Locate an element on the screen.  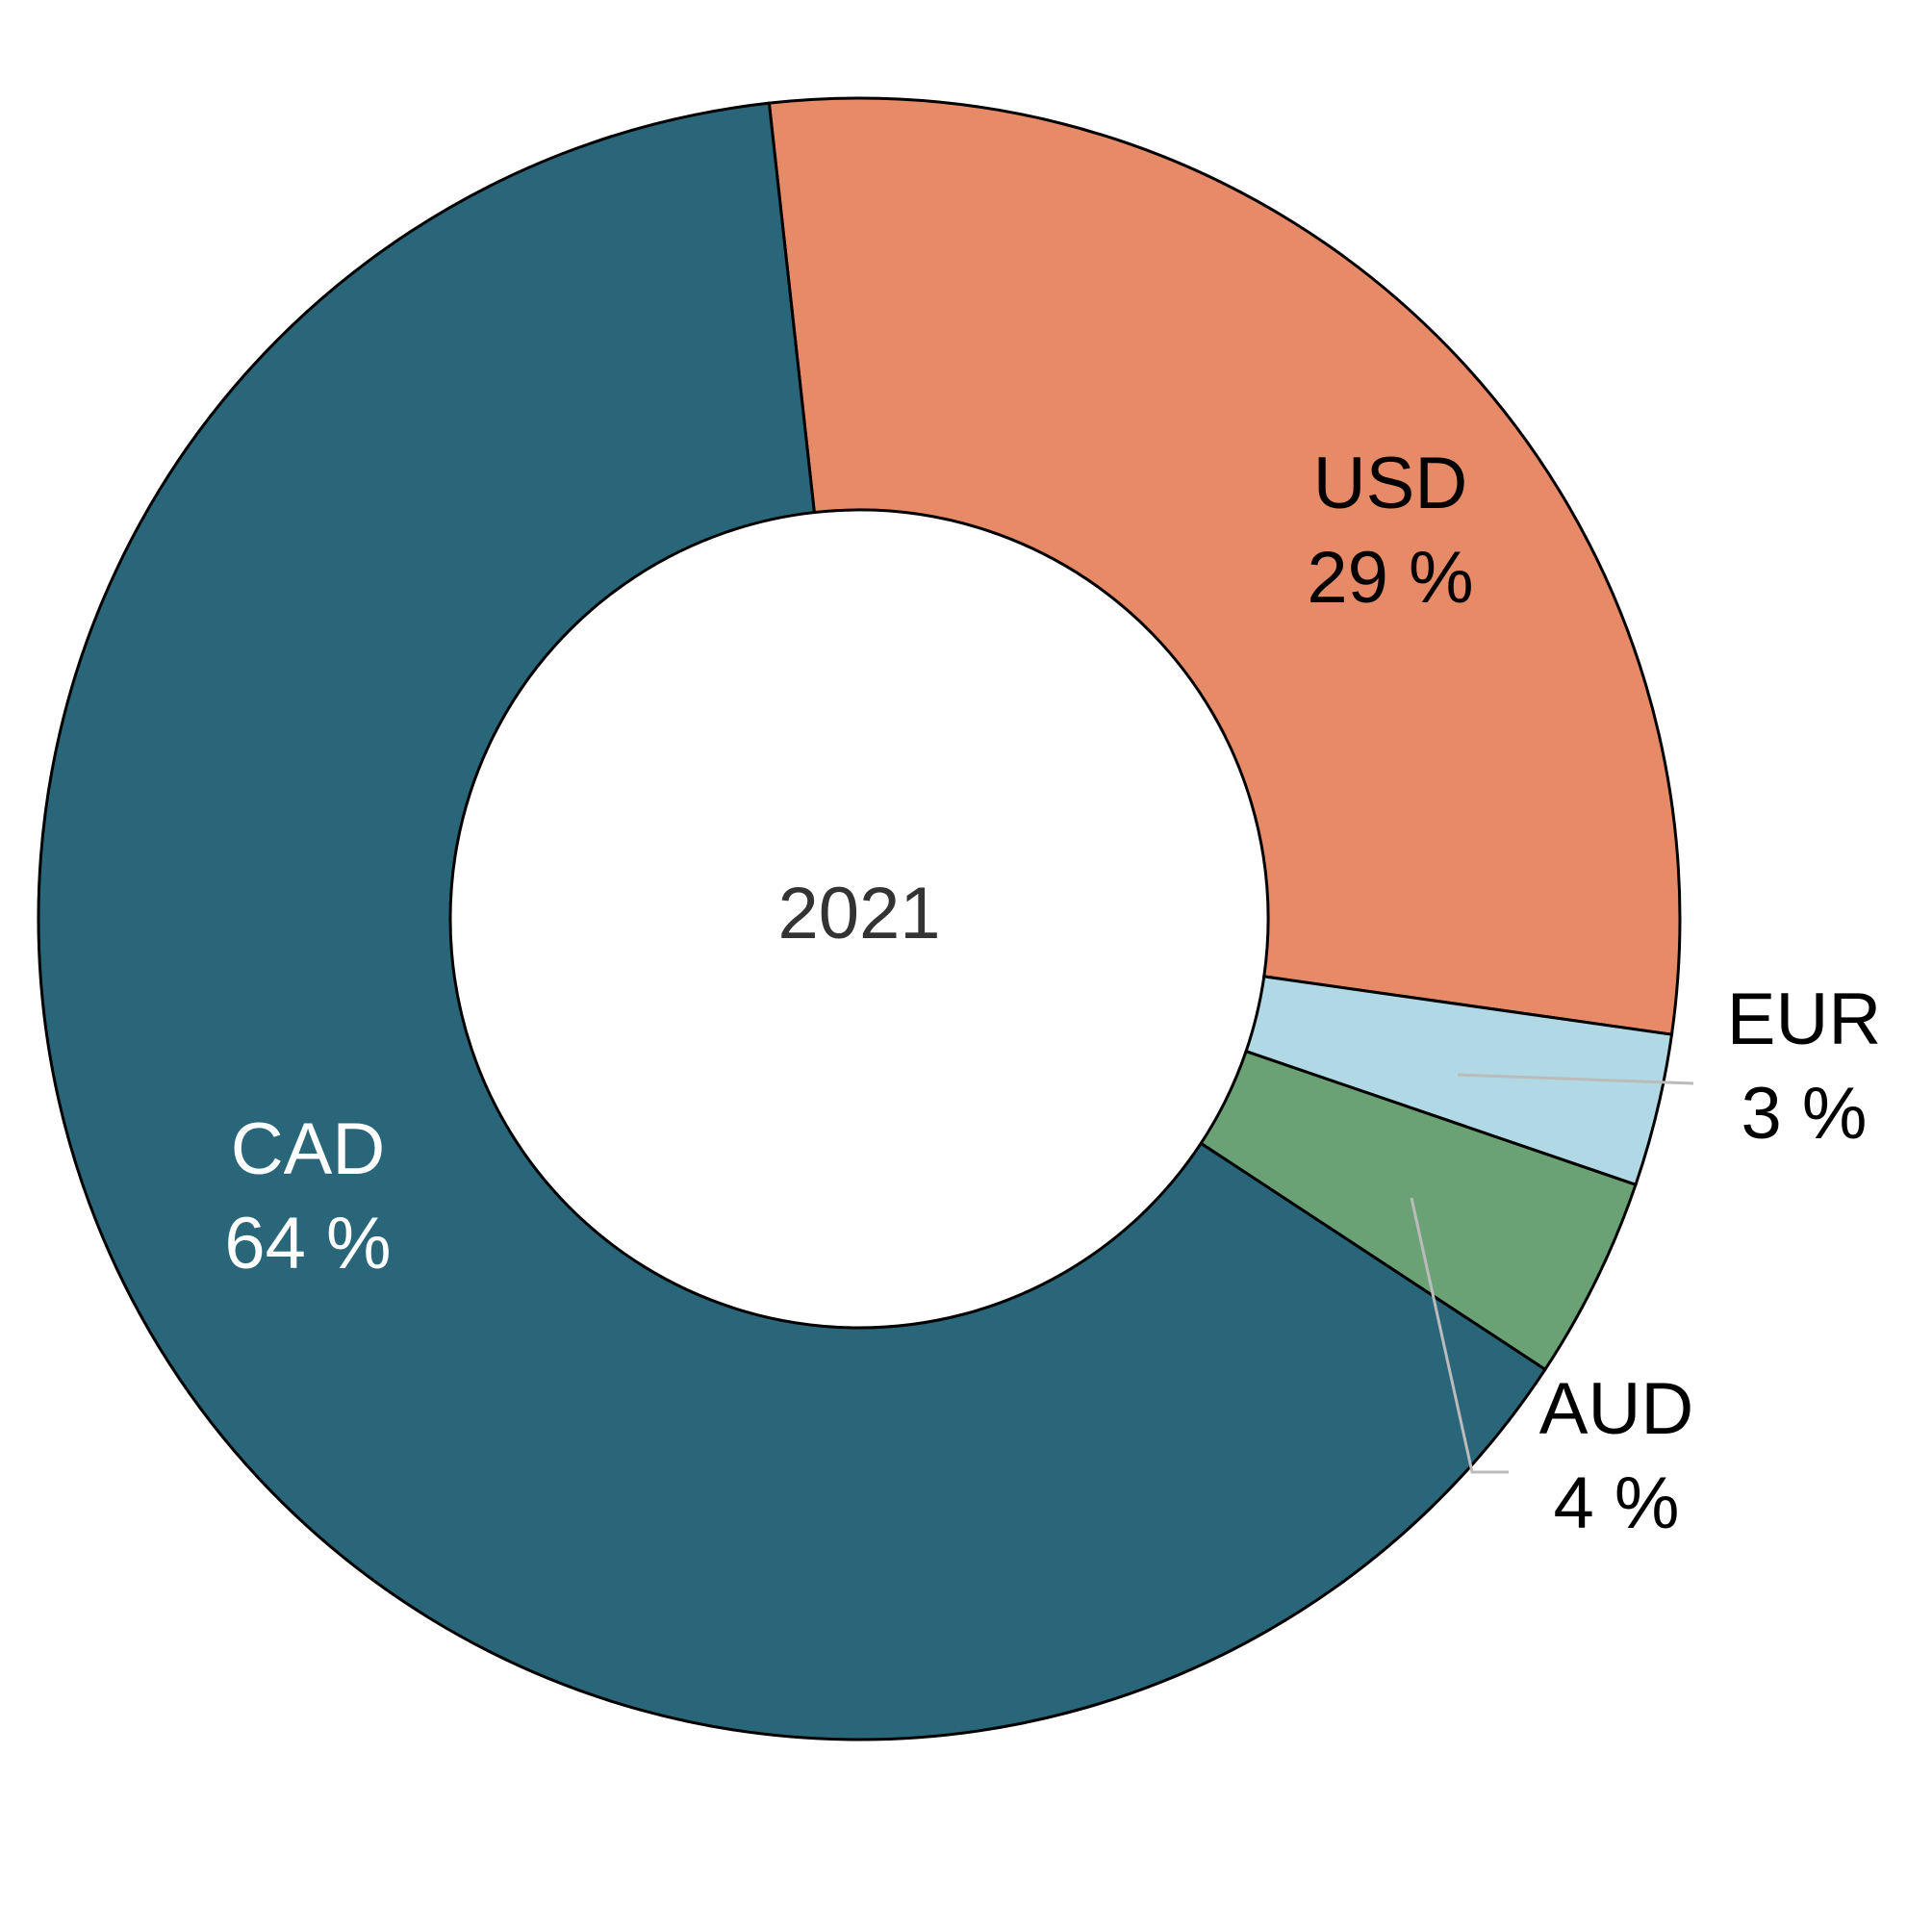
leader-line-aud is located at coordinates (1459, 1335).